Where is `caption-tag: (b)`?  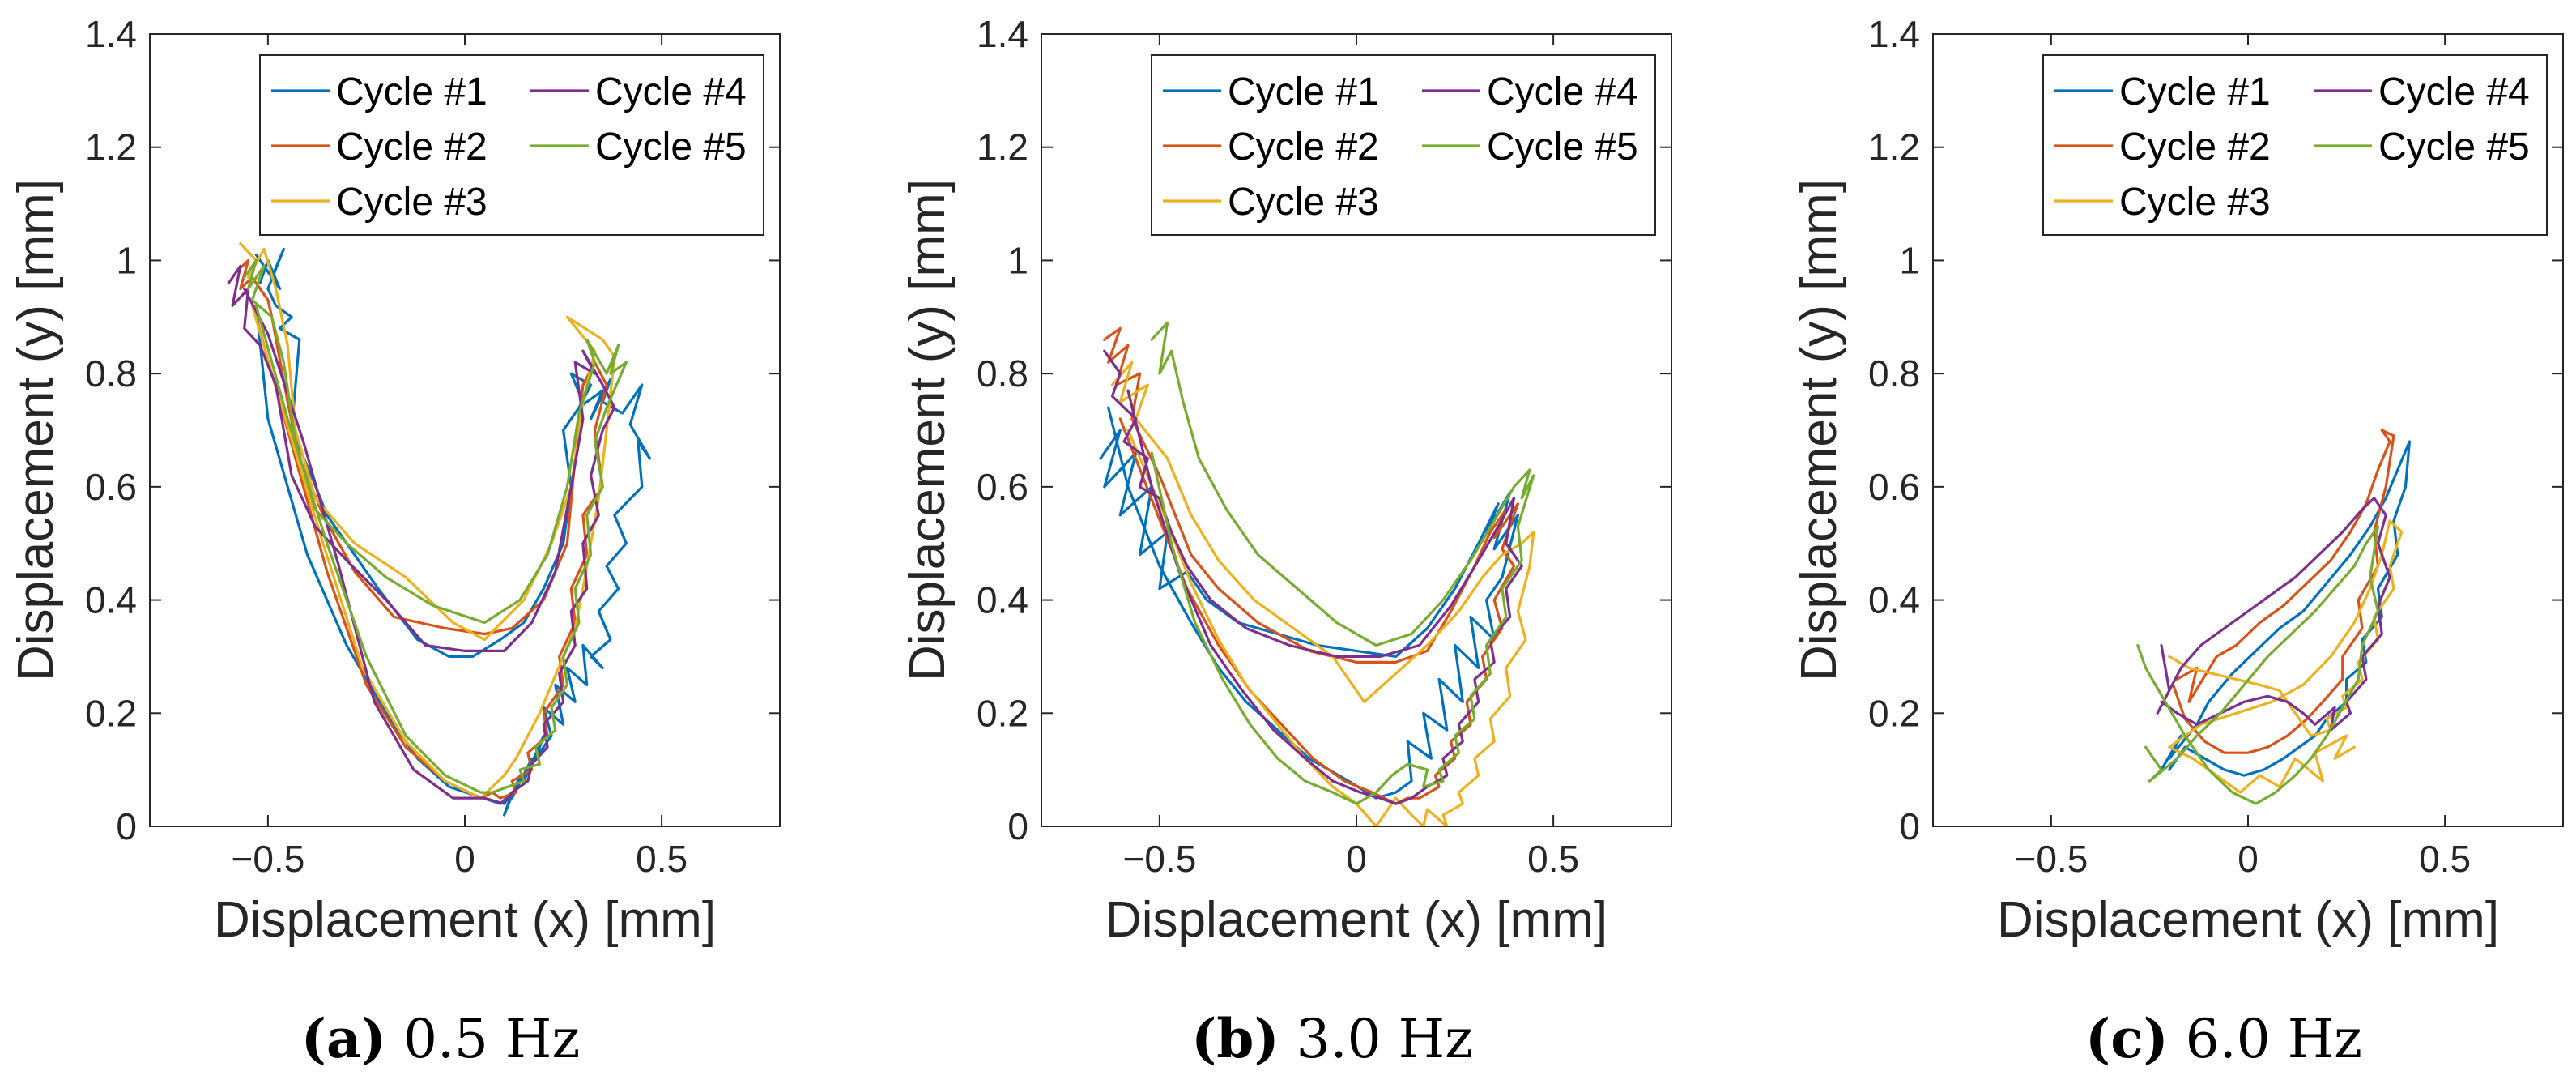 caption-tag: (b) is located at coordinates (1235, 1039).